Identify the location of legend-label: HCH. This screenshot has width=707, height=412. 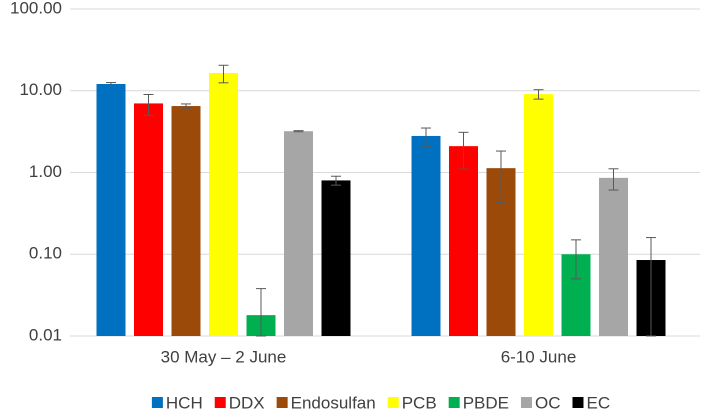
(184, 402).